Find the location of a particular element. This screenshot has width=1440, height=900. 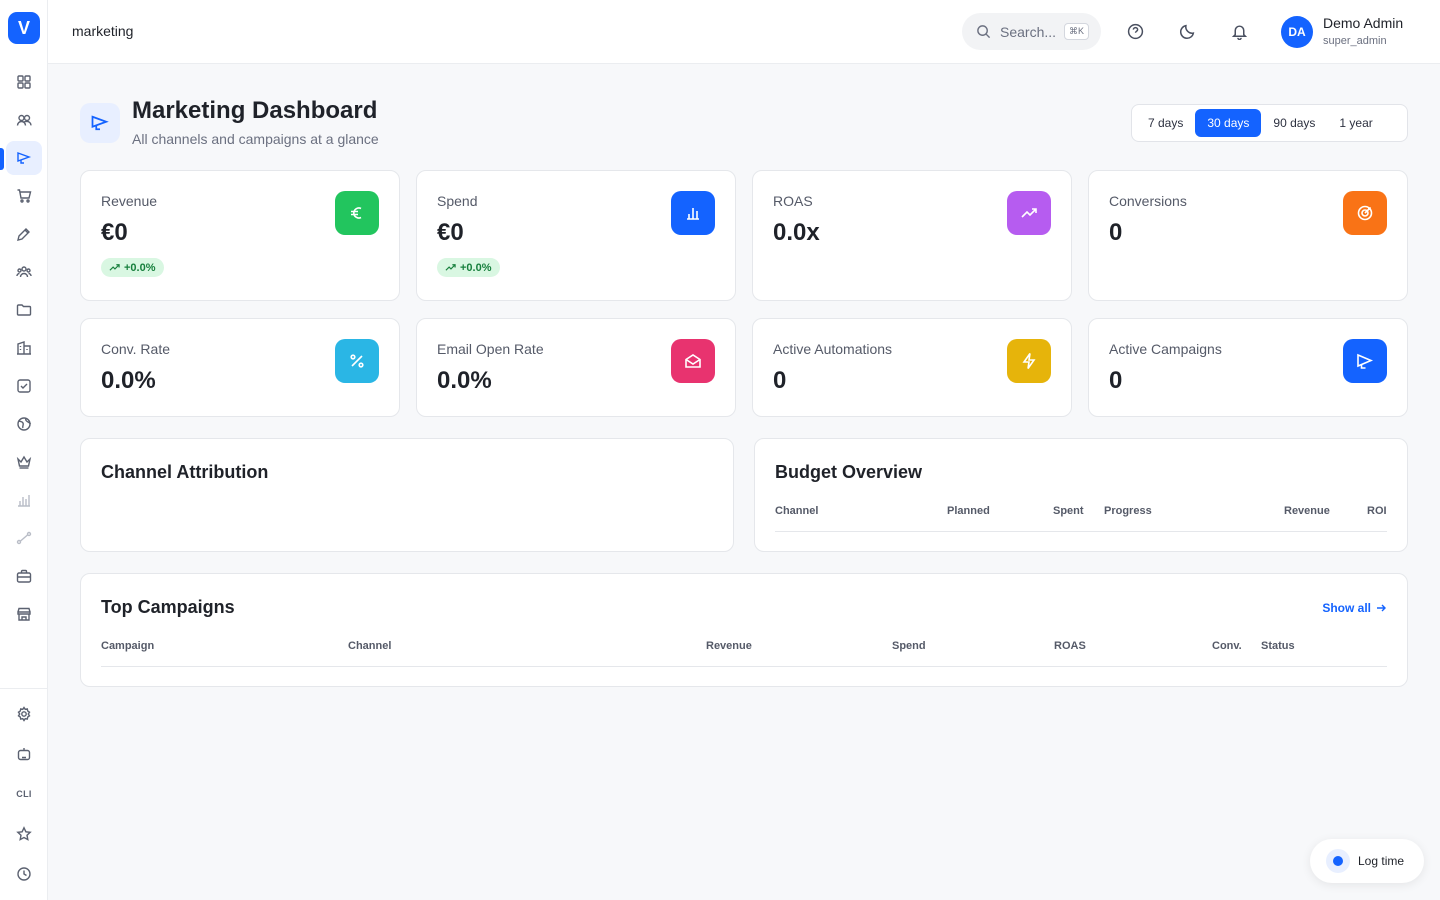

show-all-link: Show all is located at coordinates (1354, 608).